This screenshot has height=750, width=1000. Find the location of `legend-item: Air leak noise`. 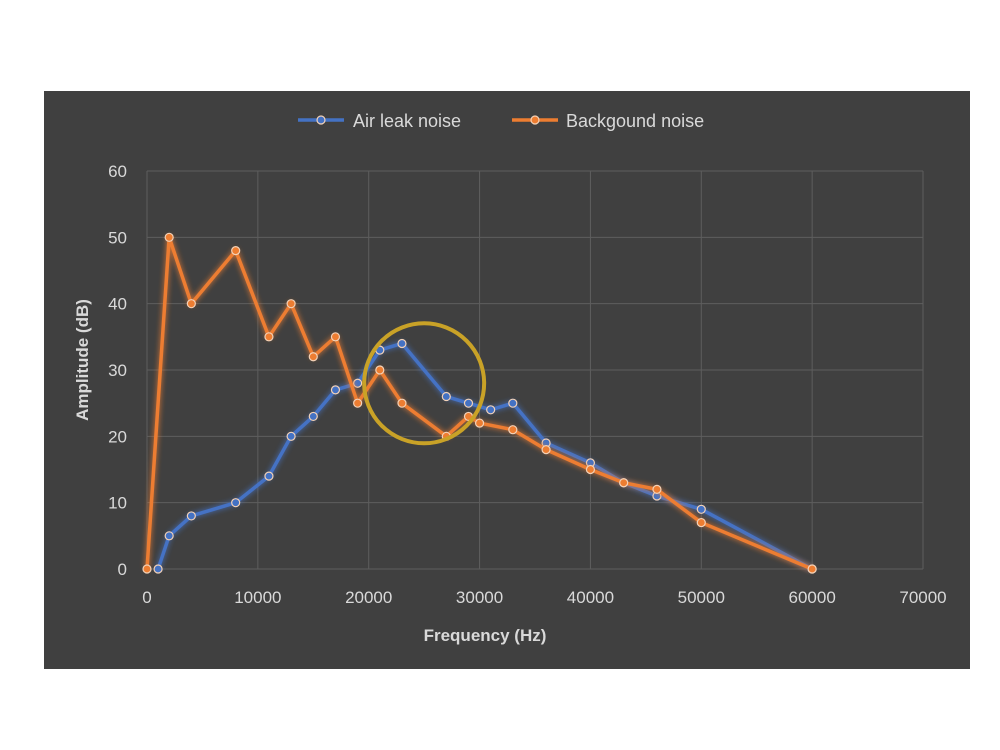

legend-item: Air leak noise is located at coordinates (379, 121).